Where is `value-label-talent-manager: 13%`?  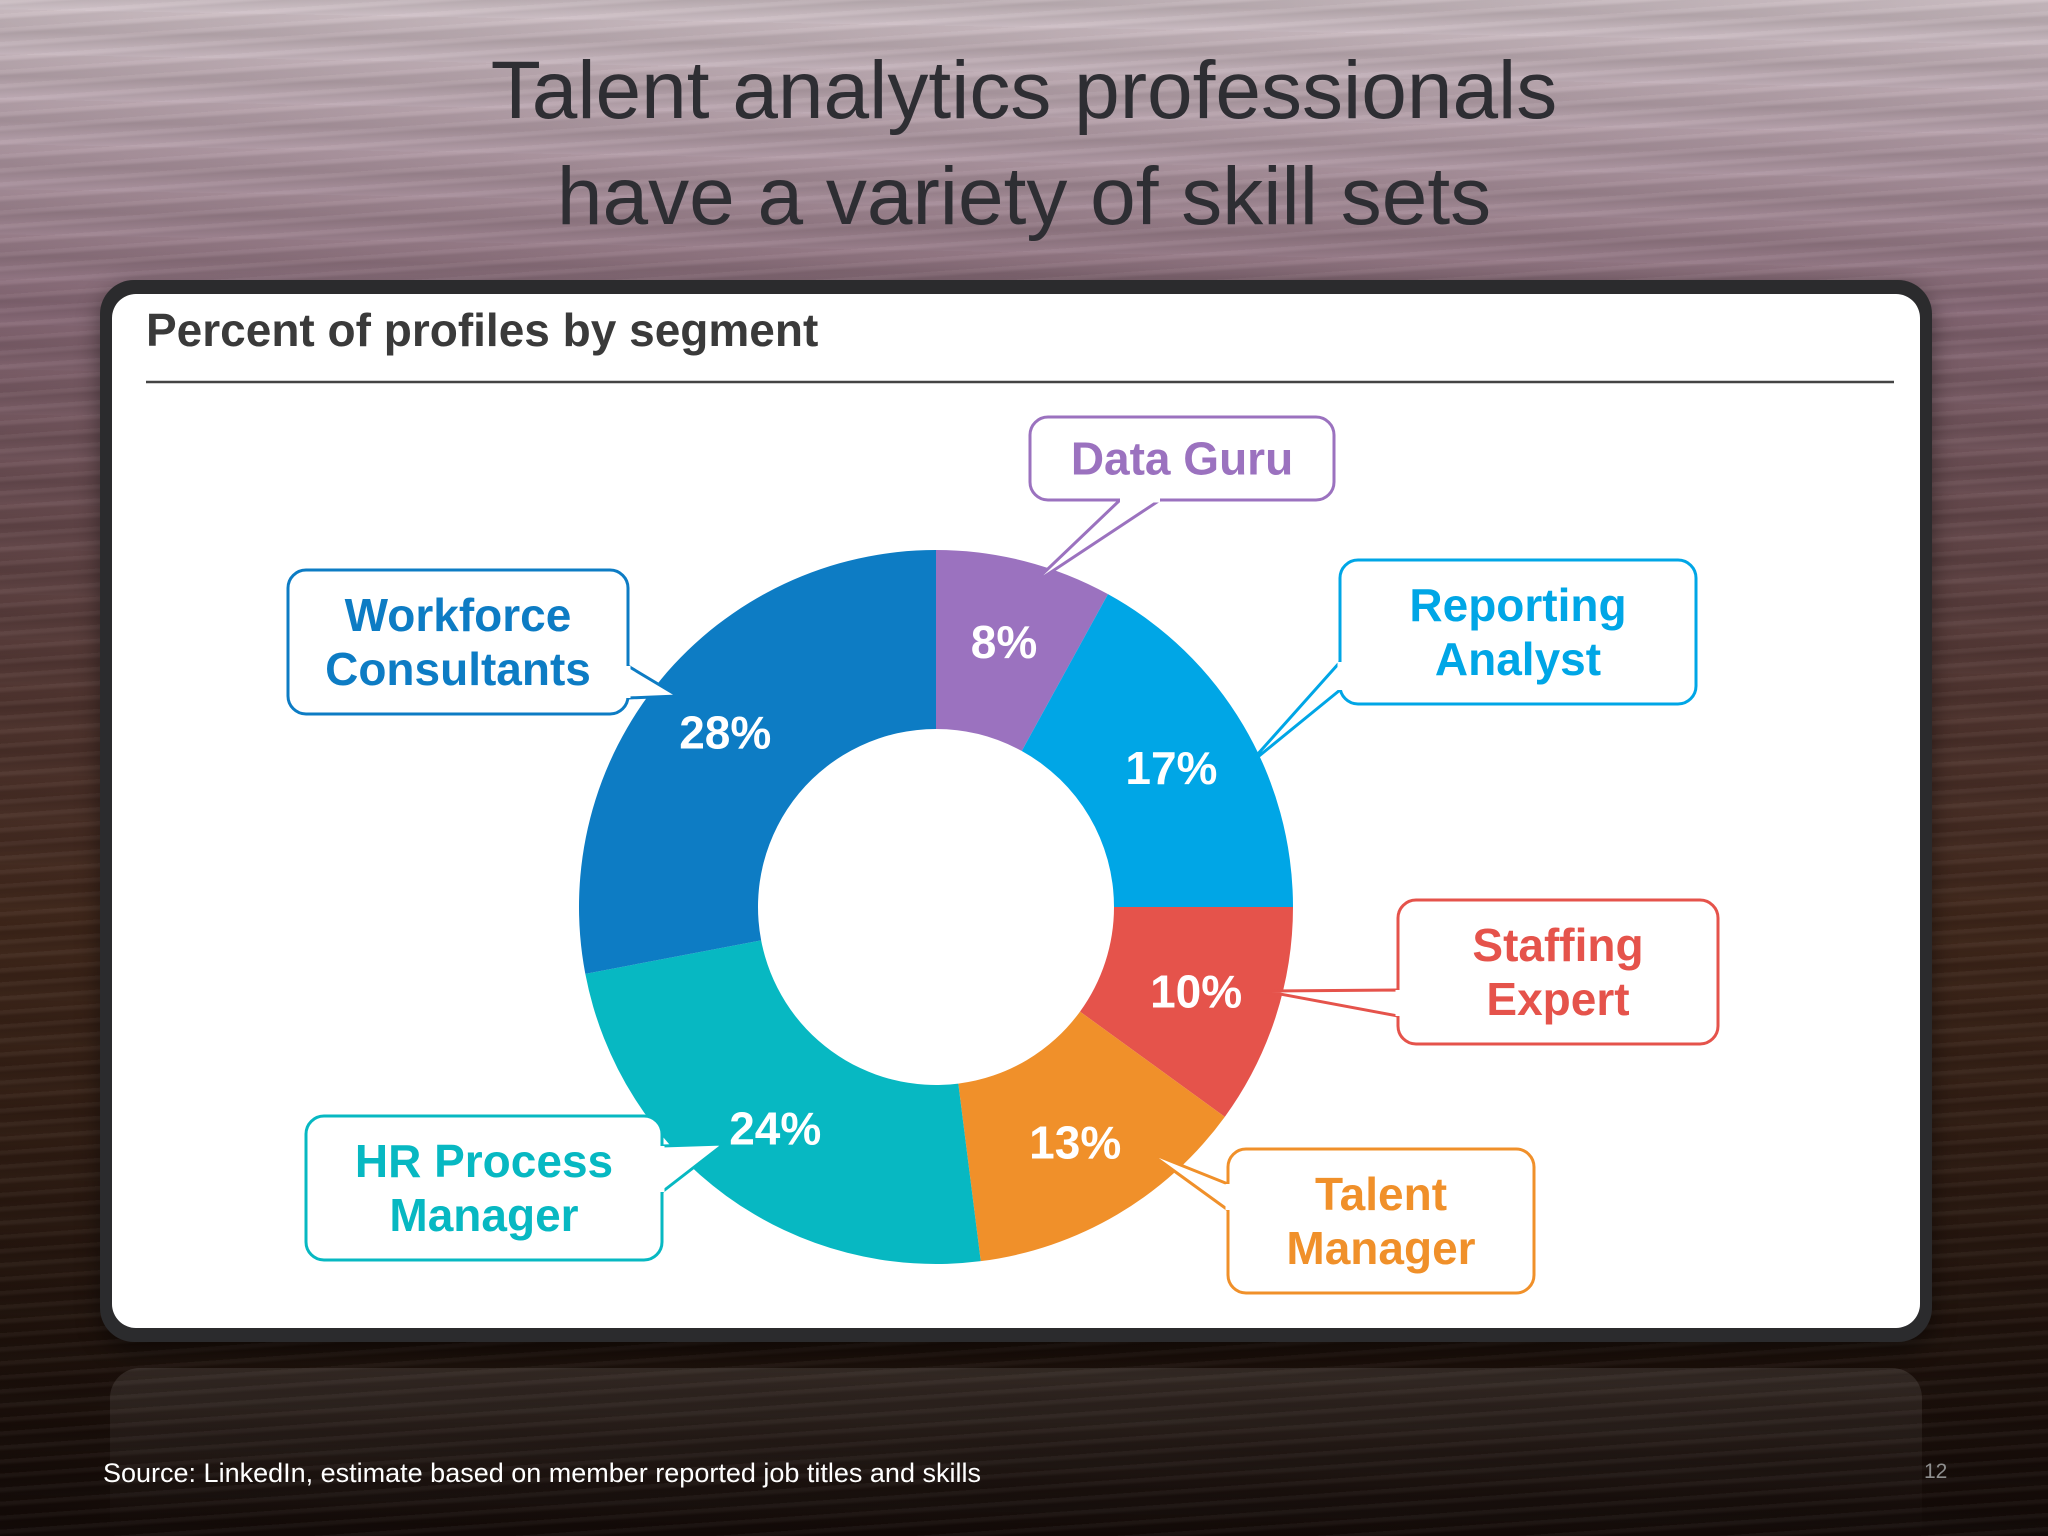
value-label-talent-manager: 13% is located at coordinates (1075, 1142).